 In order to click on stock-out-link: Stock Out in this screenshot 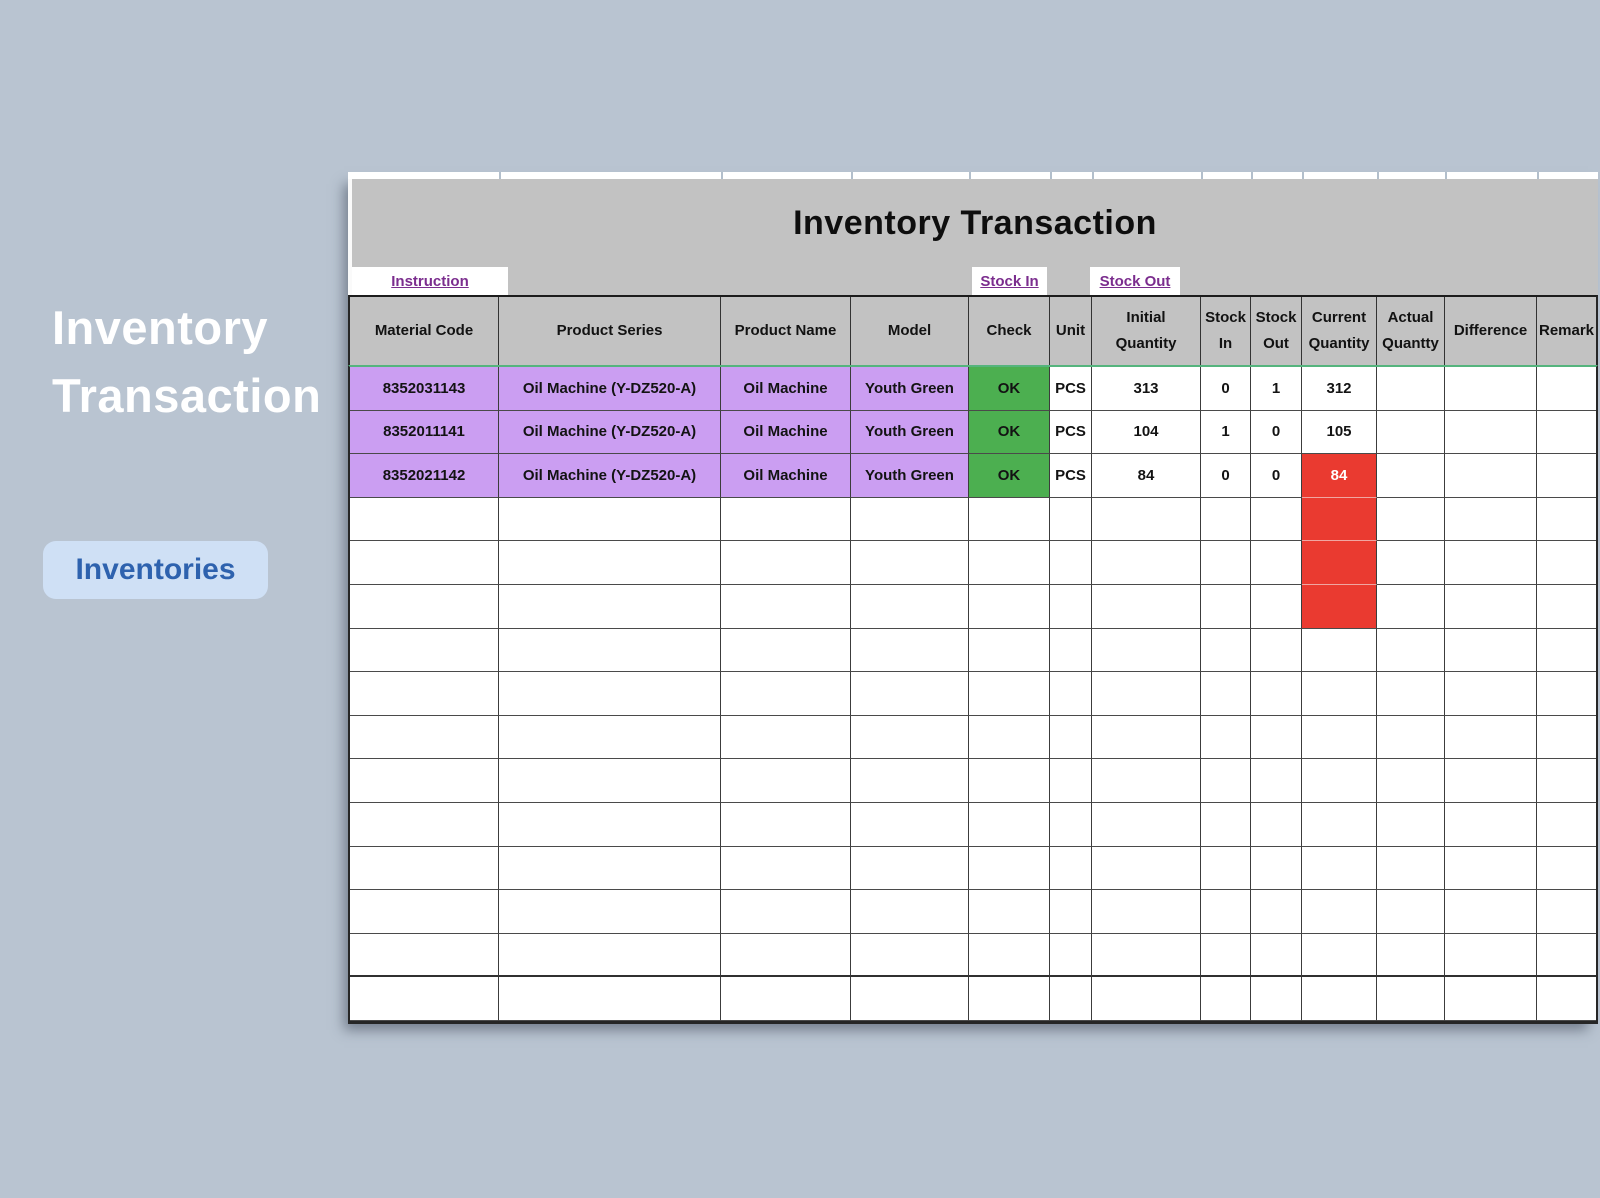, I will do `click(1135, 281)`.